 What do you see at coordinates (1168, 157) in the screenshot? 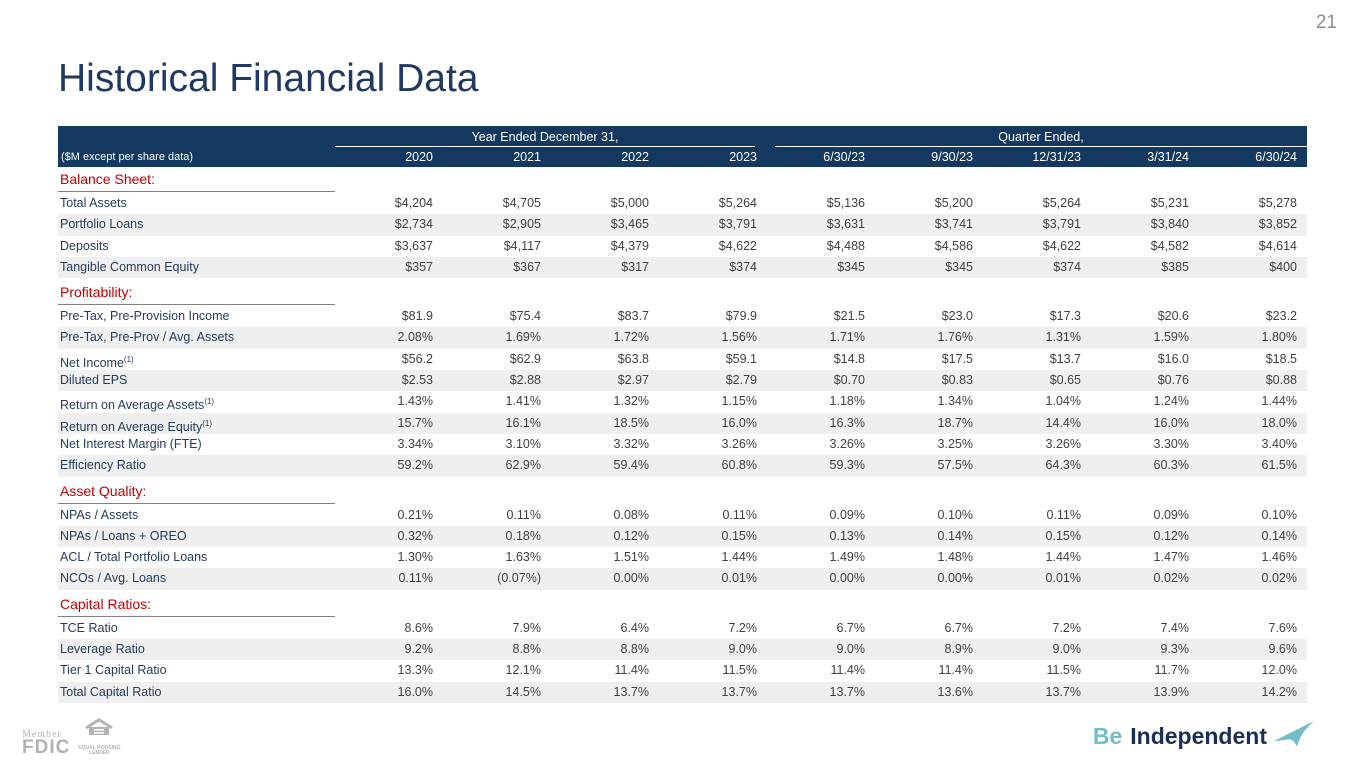
I see `column-header: 3/31/24` at bounding box center [1168, 157].